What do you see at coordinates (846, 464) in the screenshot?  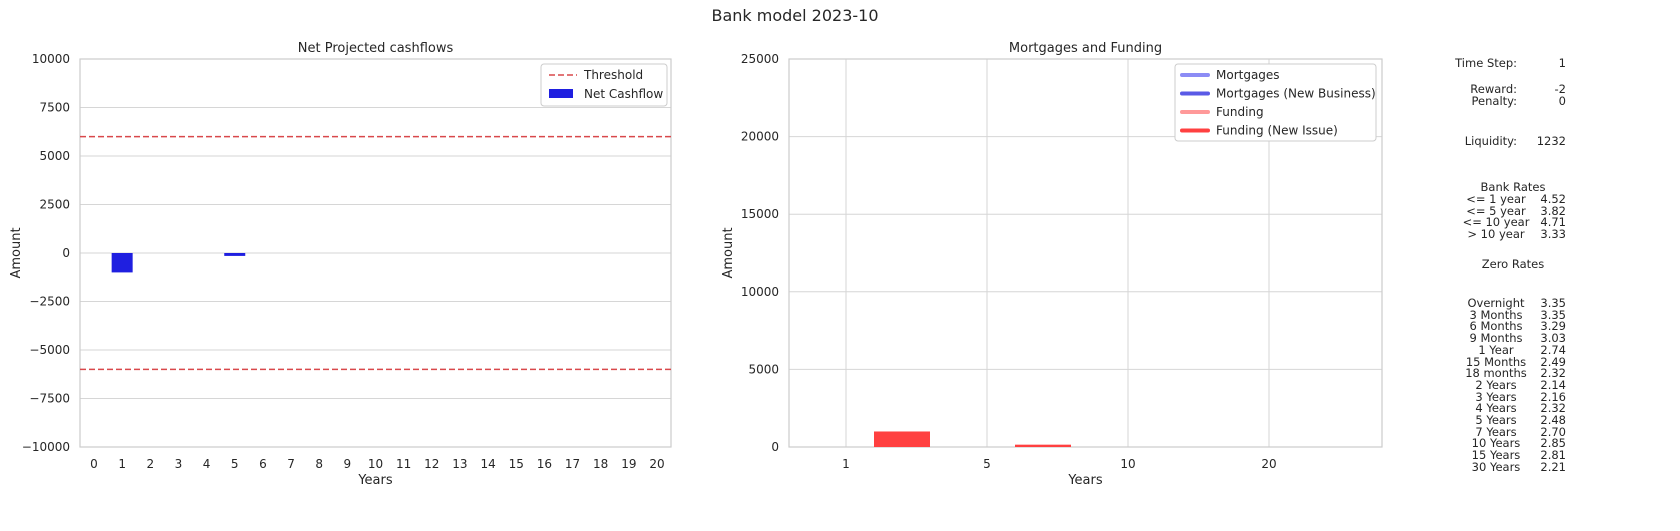 I see `x-tick-label: 1` at bounding box center [846, 464].